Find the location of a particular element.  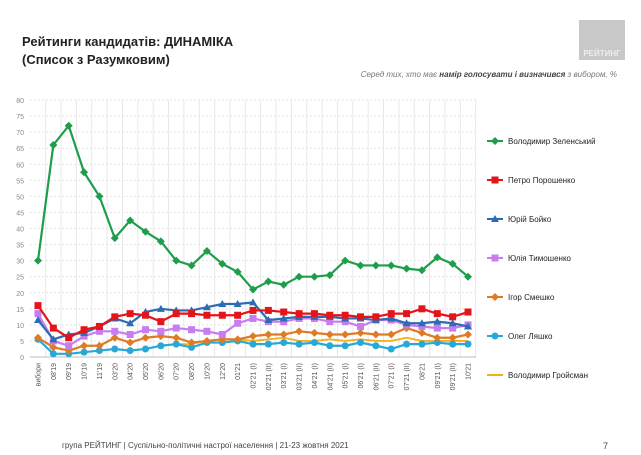

legend-label: Ігор Смешко is located at coordinates (531, 297).